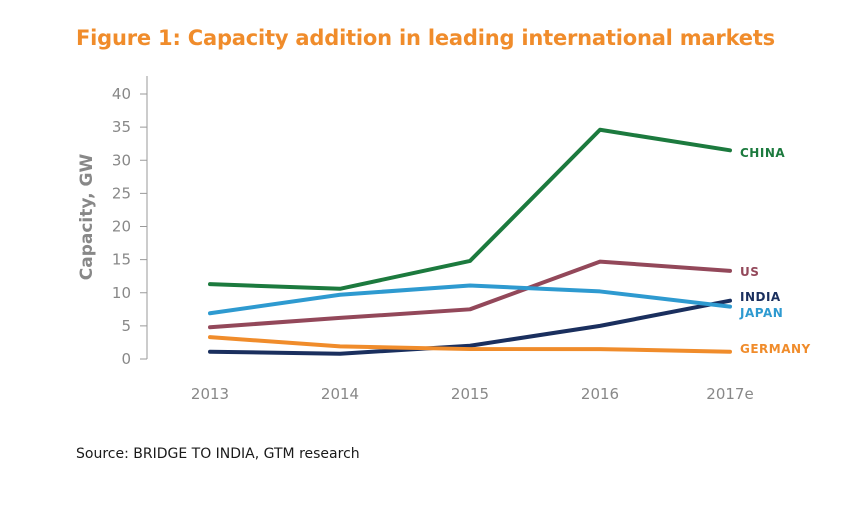 The image size is (862, 505). Describe the element at coordinates (121, 127) in the screenshot. I see `y-tick-label: 35` at that location.